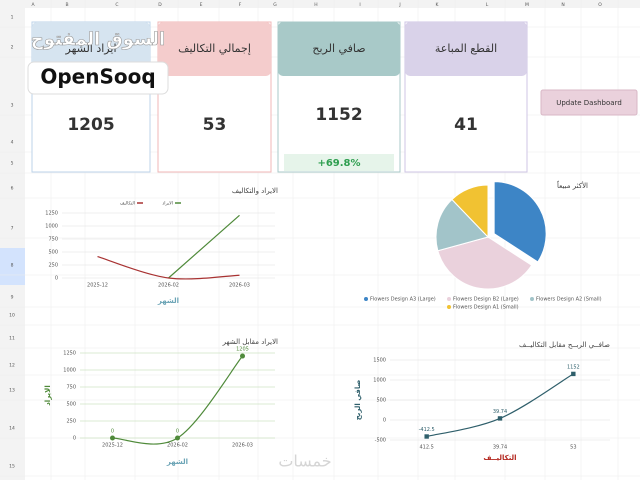  What do you see at coordinates (12, 164) in the screenshot?
I see `row-header: 5` at bounding box center [12, 164].